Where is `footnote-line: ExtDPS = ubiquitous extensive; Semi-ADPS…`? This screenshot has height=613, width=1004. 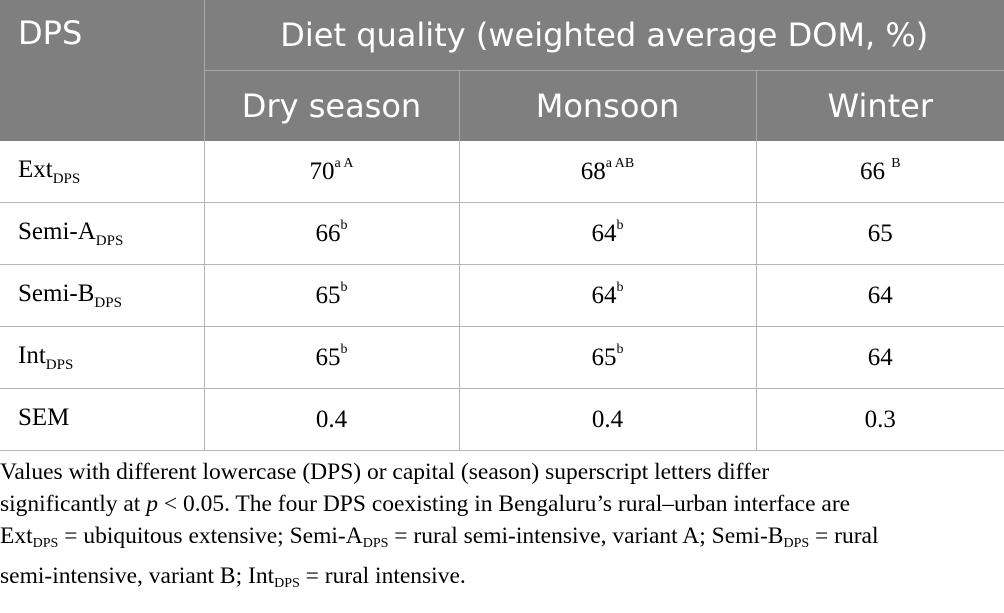 footnote-line: ExtDPS = ubiquitous extensive; Semi-ADPS… is located at coordinates (439, 537).